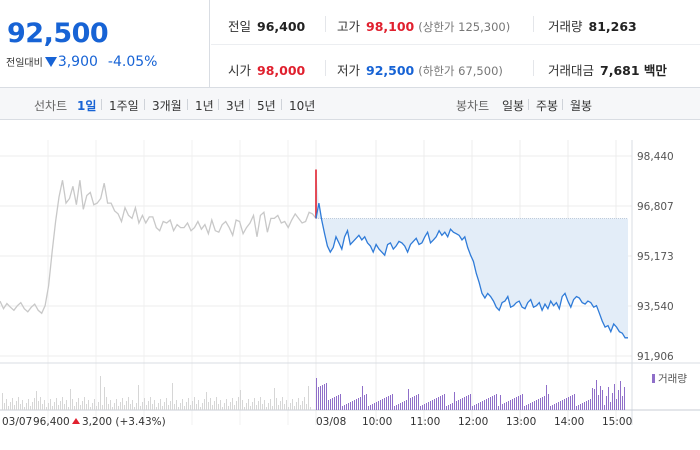 The height and width of the screenshot is (450, 700). I want to click on period-3m: 3개월, so click(167, 106).